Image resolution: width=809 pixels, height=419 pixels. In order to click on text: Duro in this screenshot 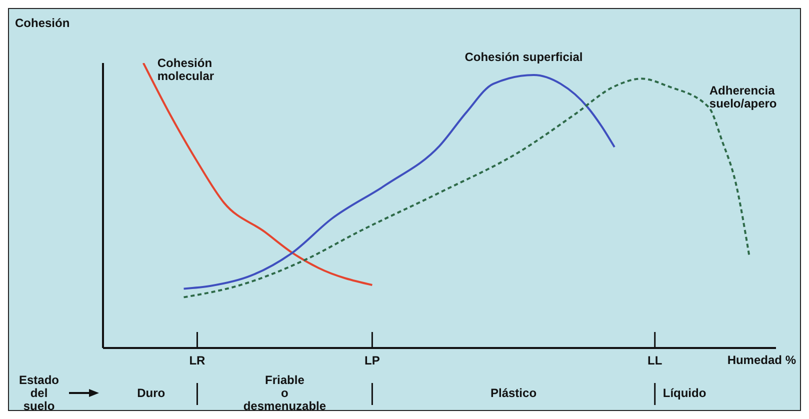, I will do `click(151, 393)`.